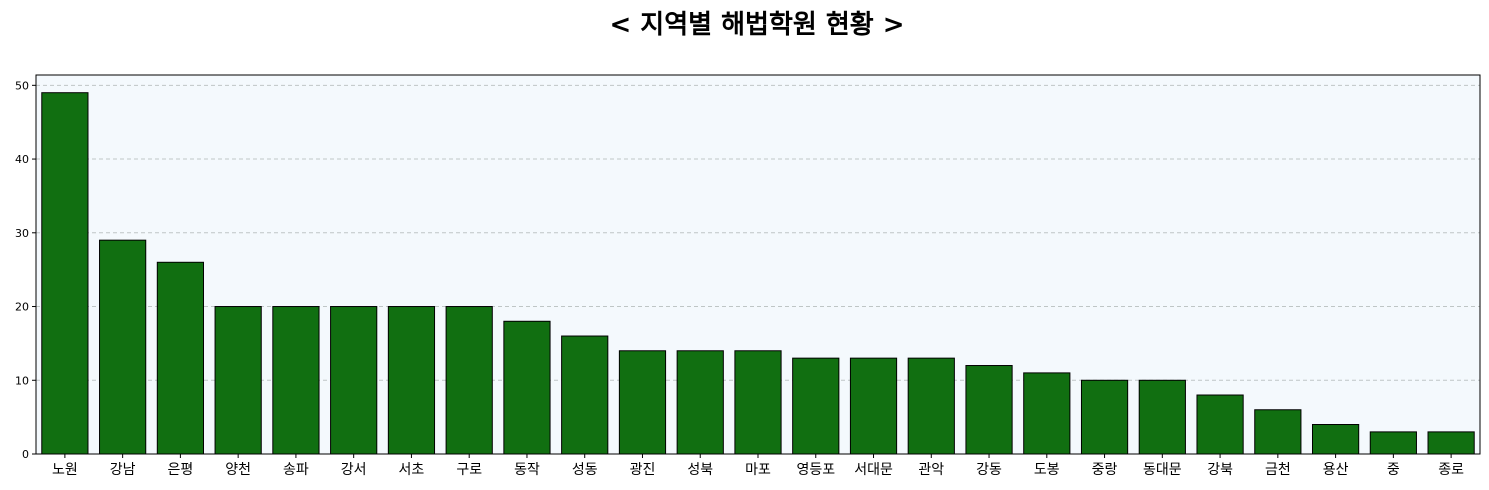 This screenshot has height=490, width=1489. I want to click on x-tick-label: 광진, so click(643, 470).